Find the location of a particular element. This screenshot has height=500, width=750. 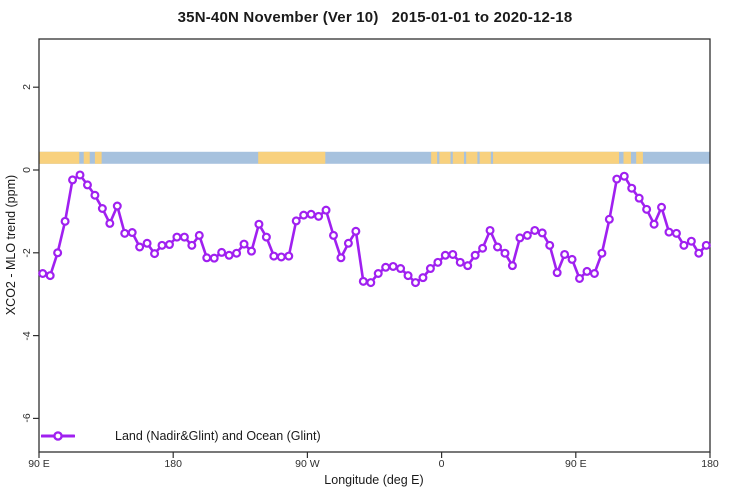

y-tick-label: -2 is located at coordinates (27, 253).